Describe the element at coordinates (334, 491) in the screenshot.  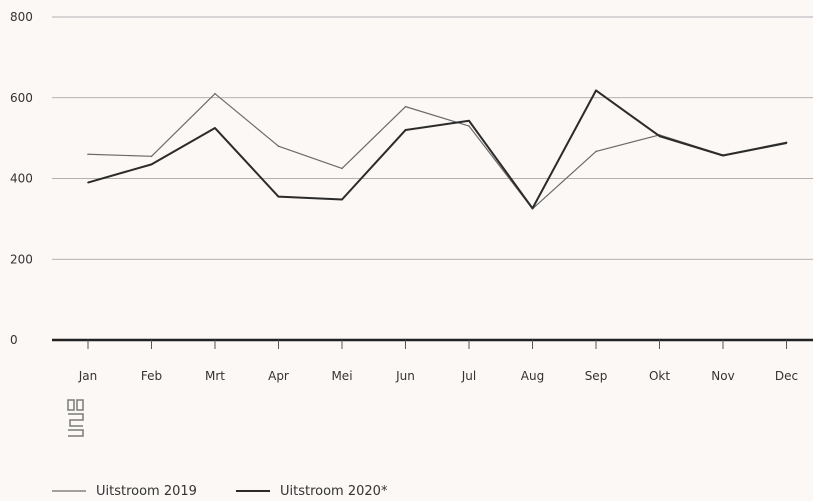
I see `legend-label-2: Uitstroom 2020*` at that location.